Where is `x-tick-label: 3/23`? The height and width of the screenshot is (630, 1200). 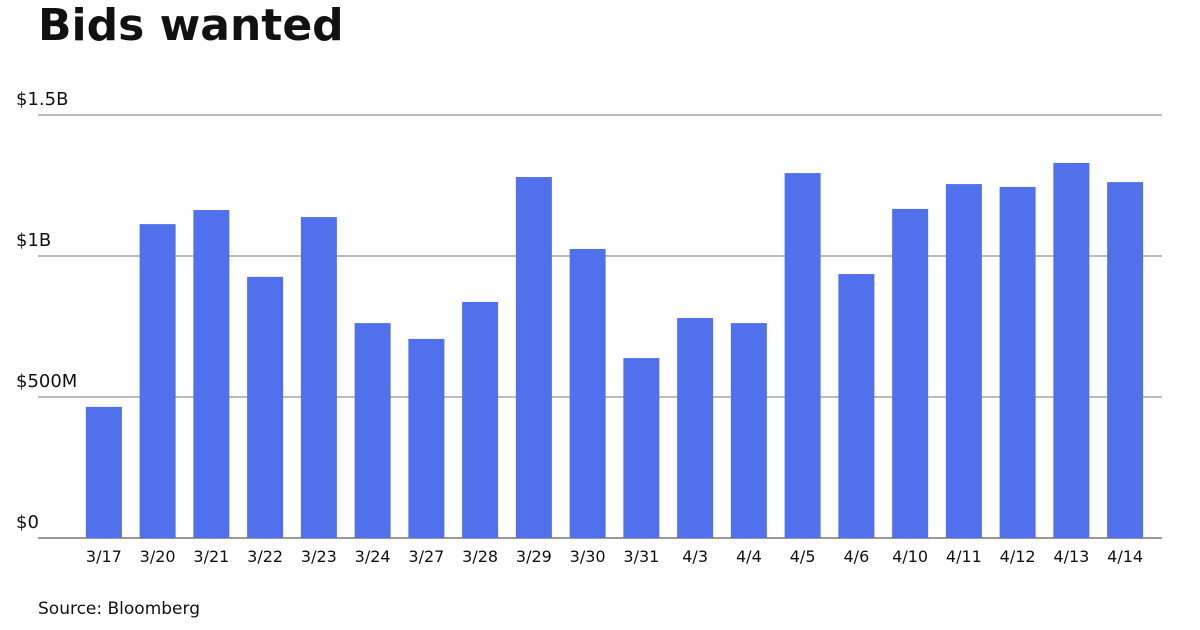
x-tick-label: 3/23 is located at coordinates (319, 556).